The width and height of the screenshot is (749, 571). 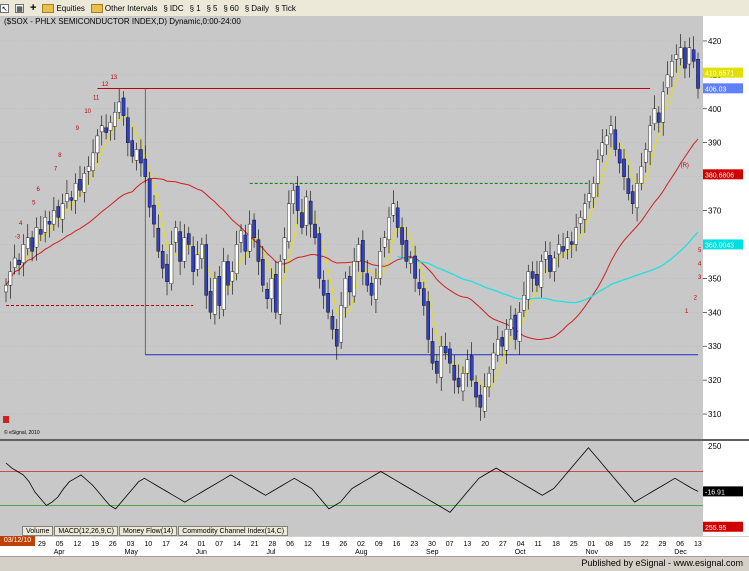 I want to click on tab-cci: Commodity Channel Index(14,C), so click(x=233, y=531).